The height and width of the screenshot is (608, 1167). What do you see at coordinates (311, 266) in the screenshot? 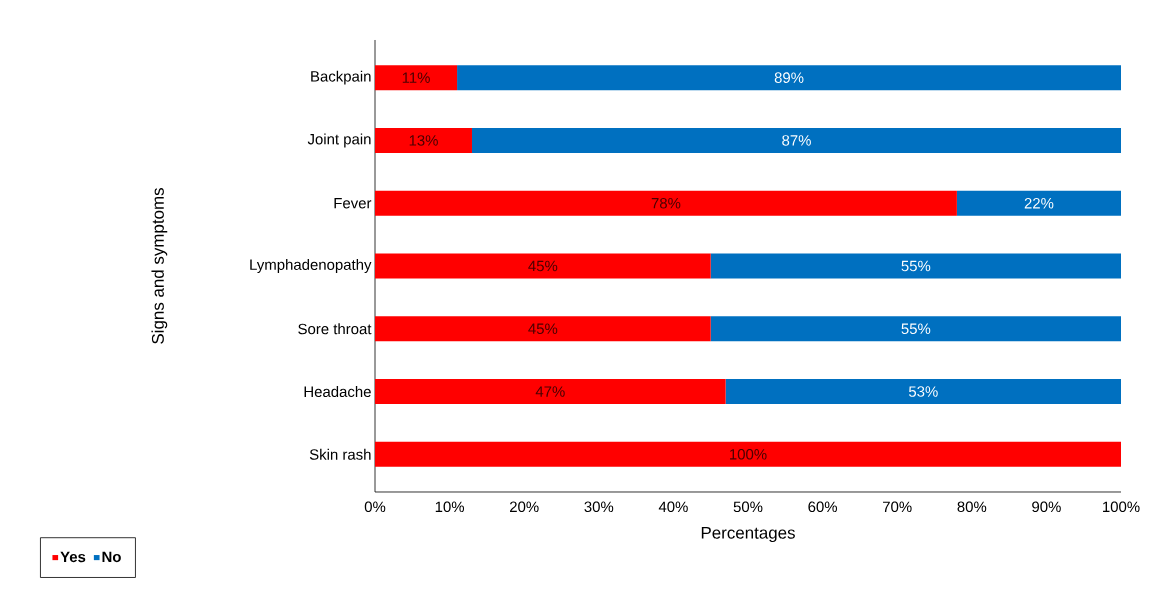
I see `y-tick-label: Lymphadenopathy` at bounding box center [311, 266].